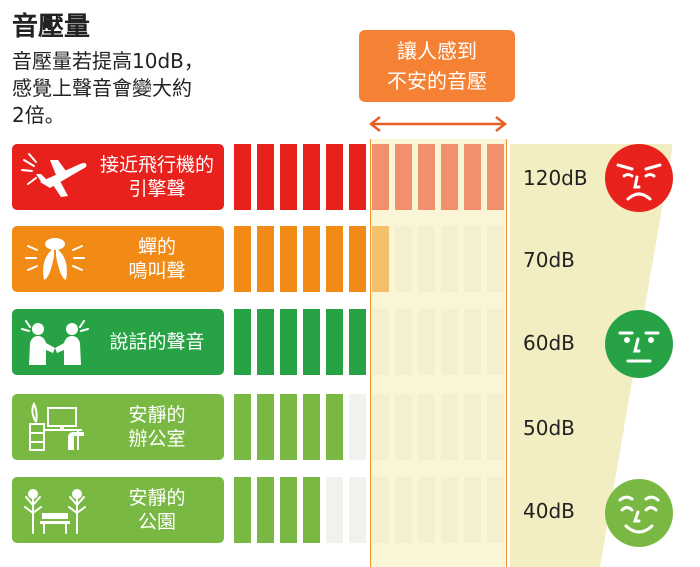  I want to click on decibel-label: 60dB, so click(549, 343).